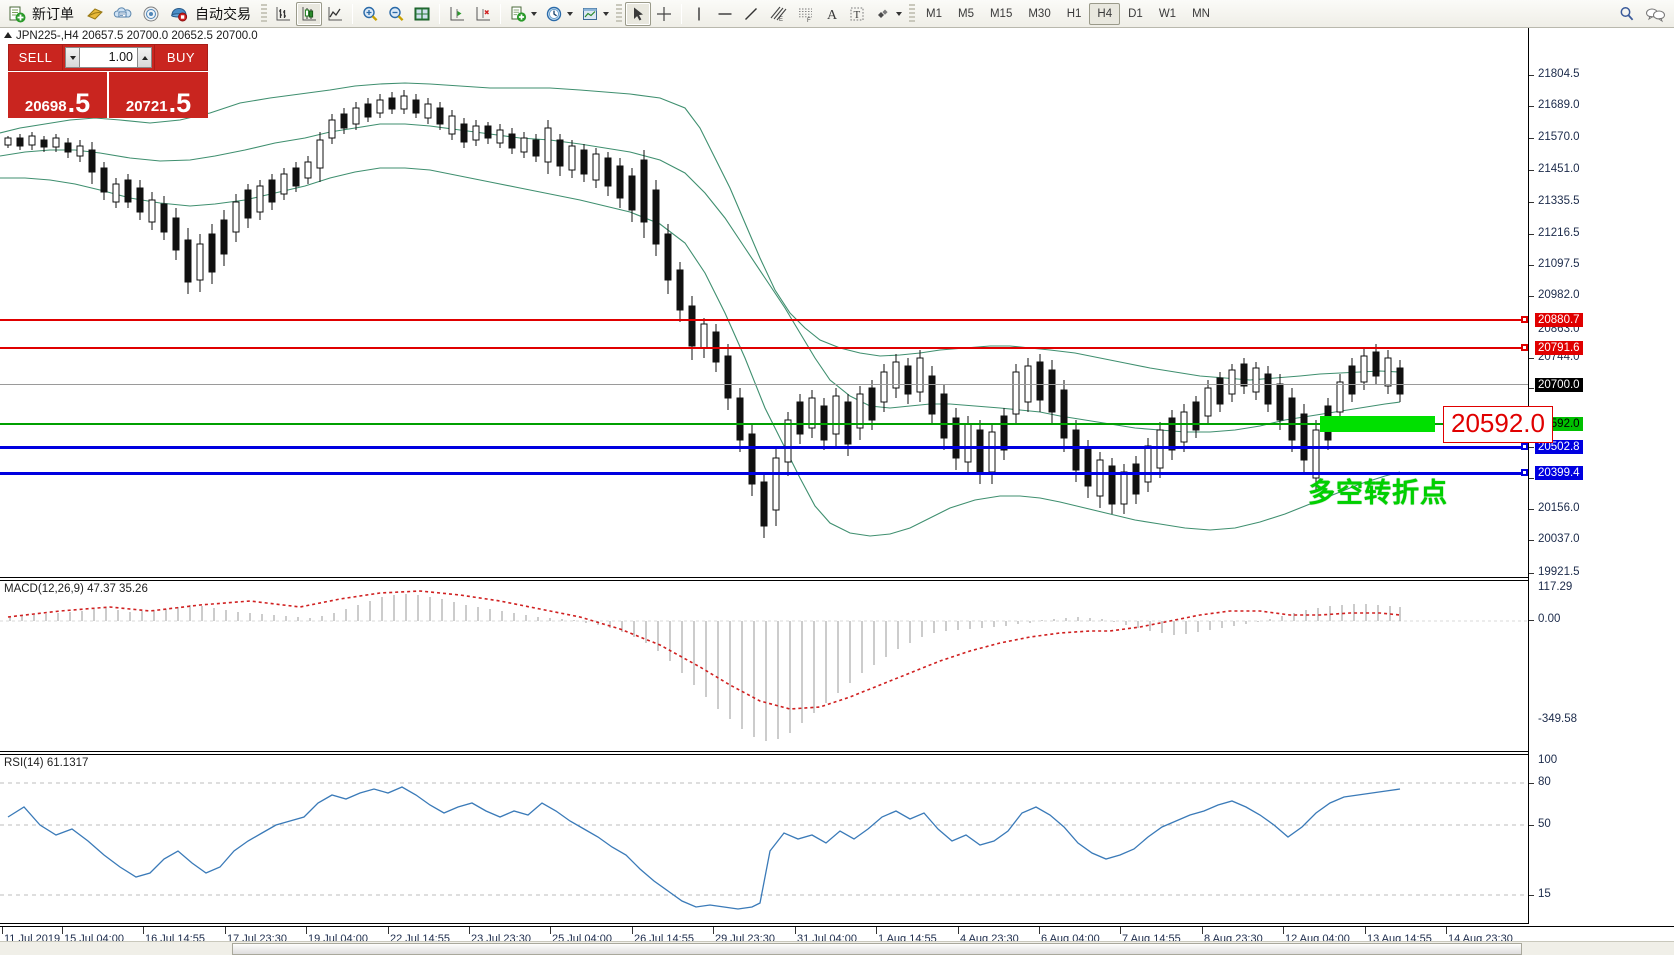 The width and height of the screenshot is (1674, 955). I want to click on timeframe-m1: M1, so click(934, 13).